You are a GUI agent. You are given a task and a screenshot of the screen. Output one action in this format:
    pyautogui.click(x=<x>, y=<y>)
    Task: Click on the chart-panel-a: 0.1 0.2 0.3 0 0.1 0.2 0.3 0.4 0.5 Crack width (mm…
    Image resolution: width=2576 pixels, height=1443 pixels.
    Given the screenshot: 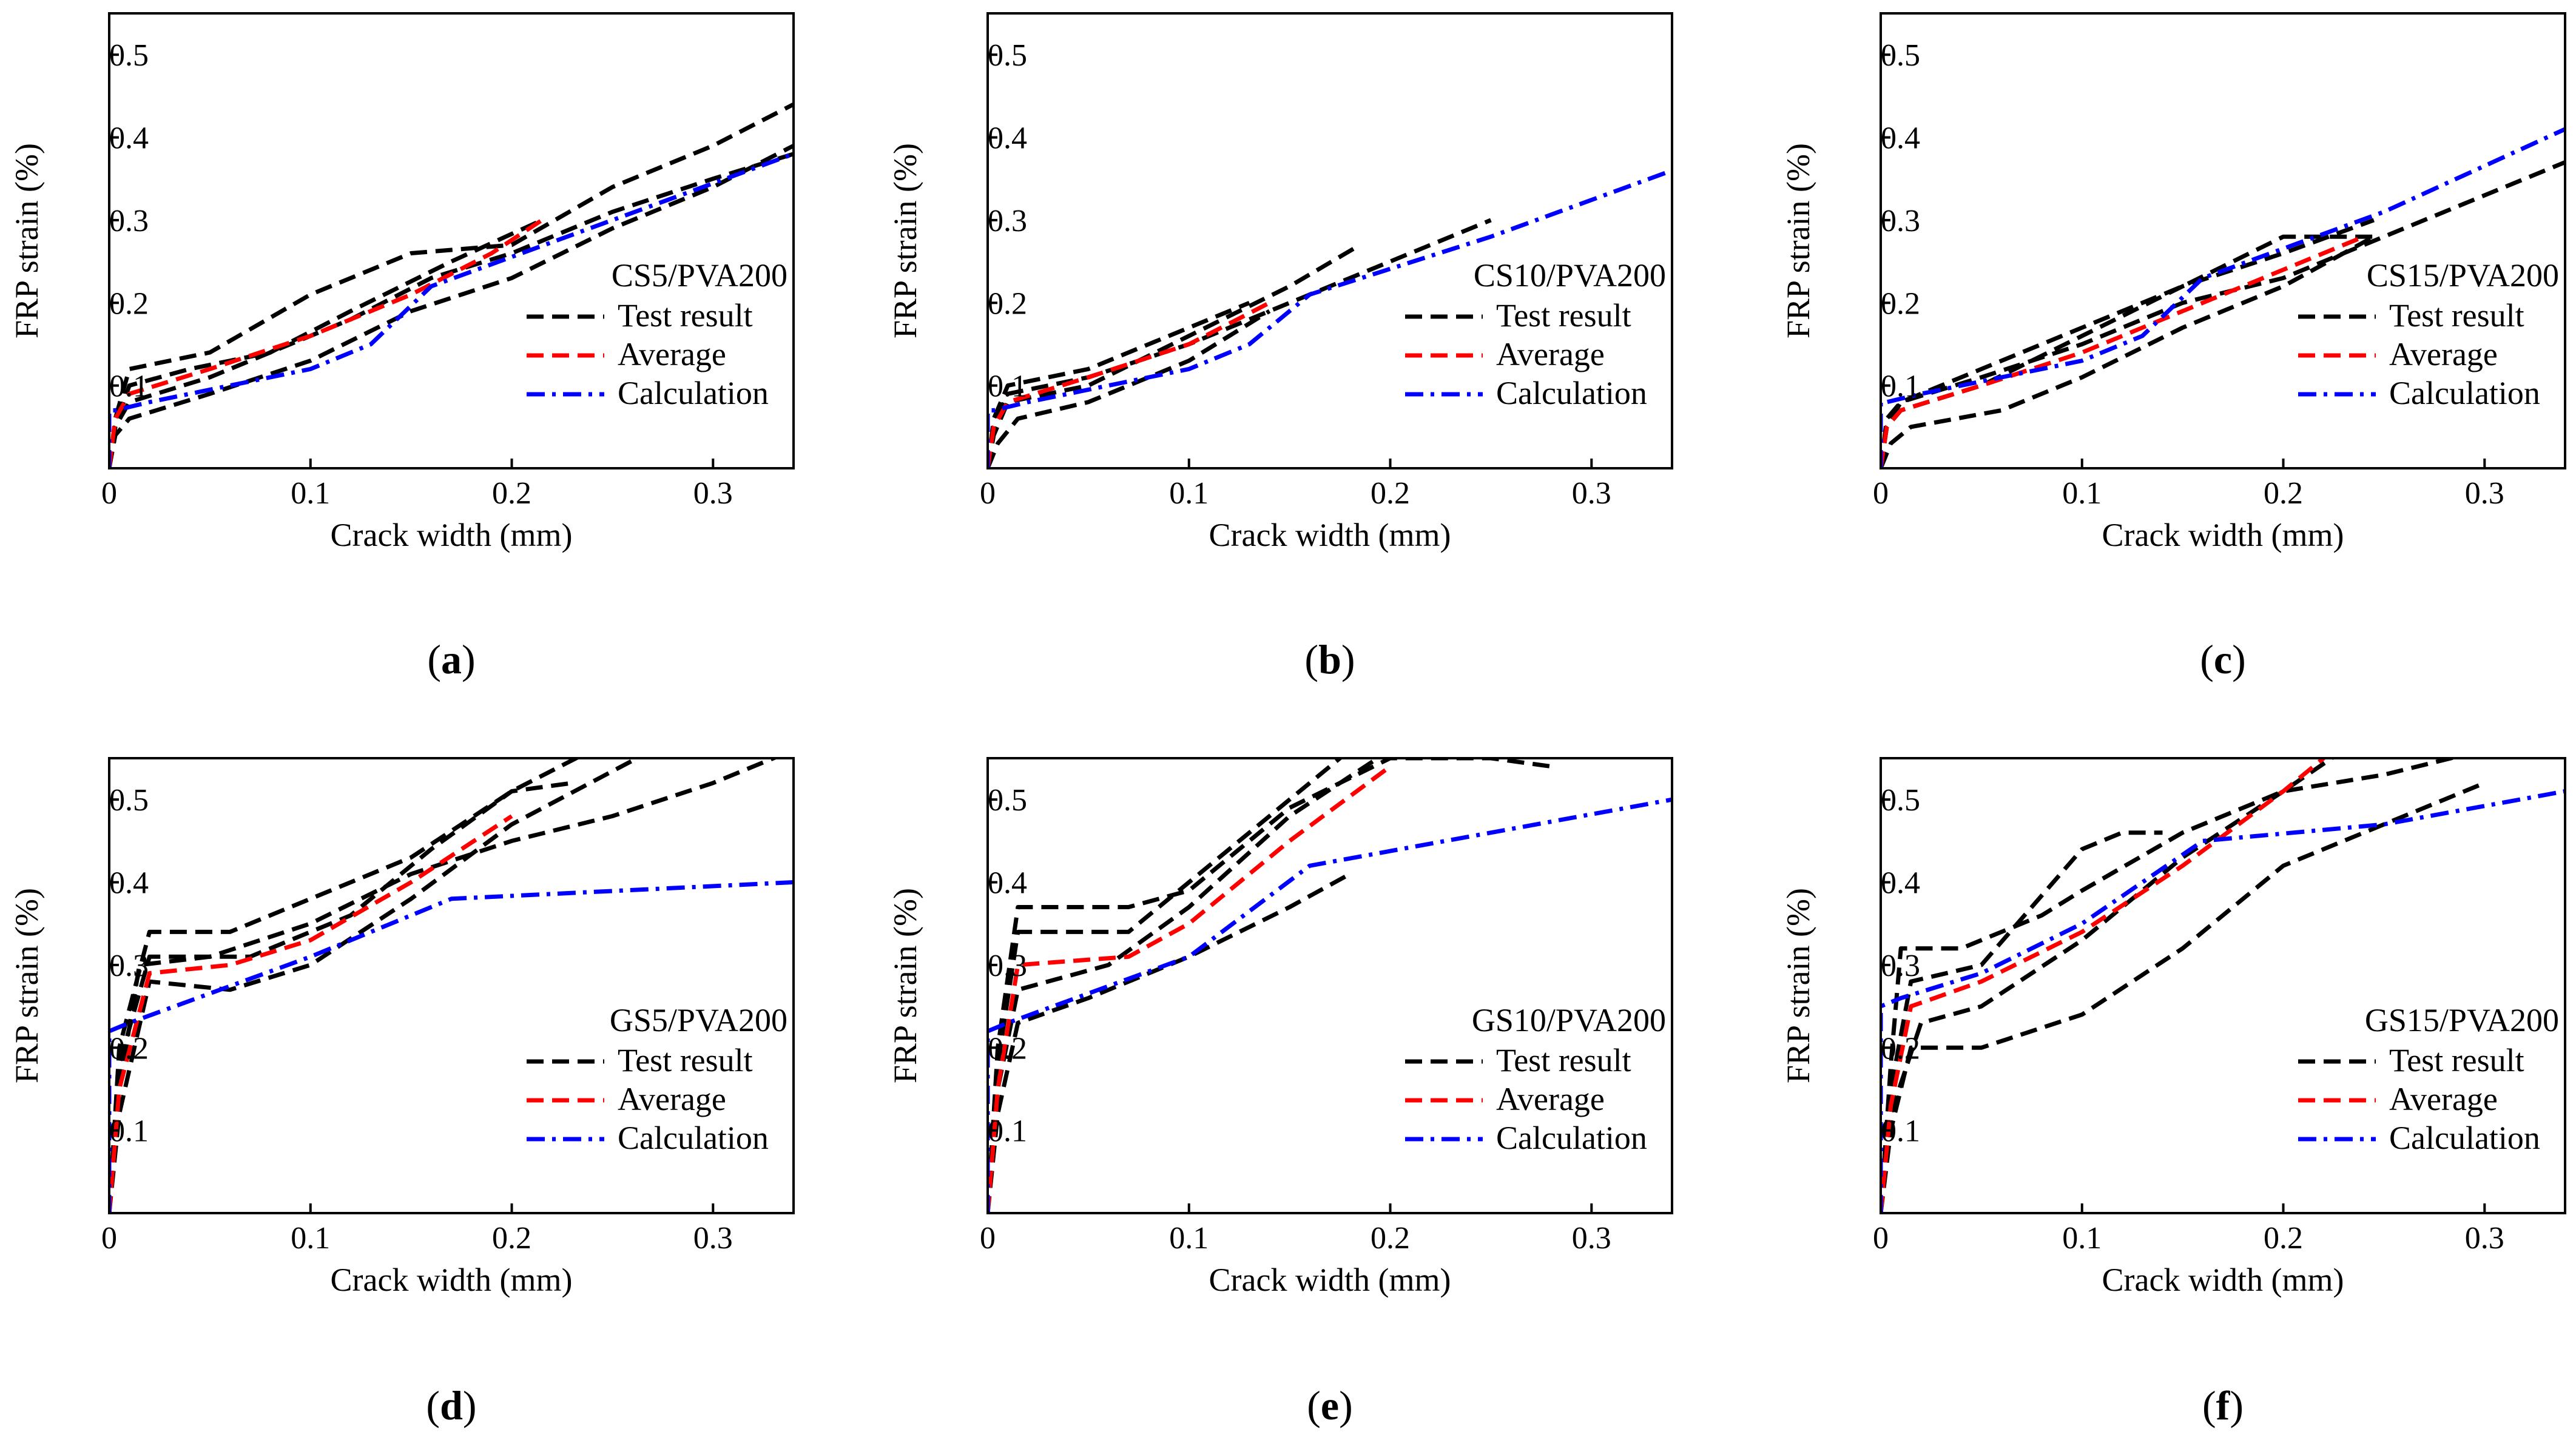 What is the action you would take?
    pyautogui.click(x=401, y=347)
    